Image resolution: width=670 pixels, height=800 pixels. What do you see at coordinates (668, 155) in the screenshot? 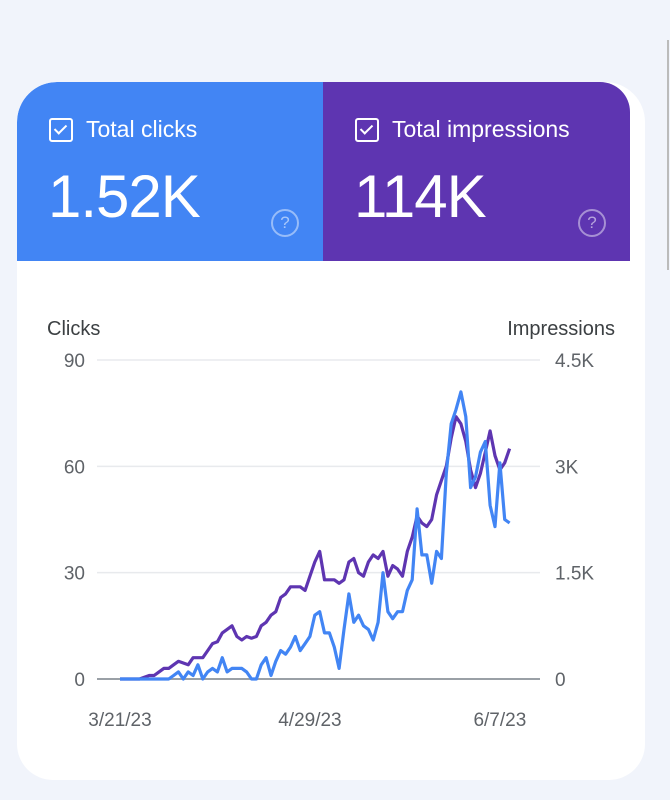
I see `scrollbar` at bounding box center [668, 155].